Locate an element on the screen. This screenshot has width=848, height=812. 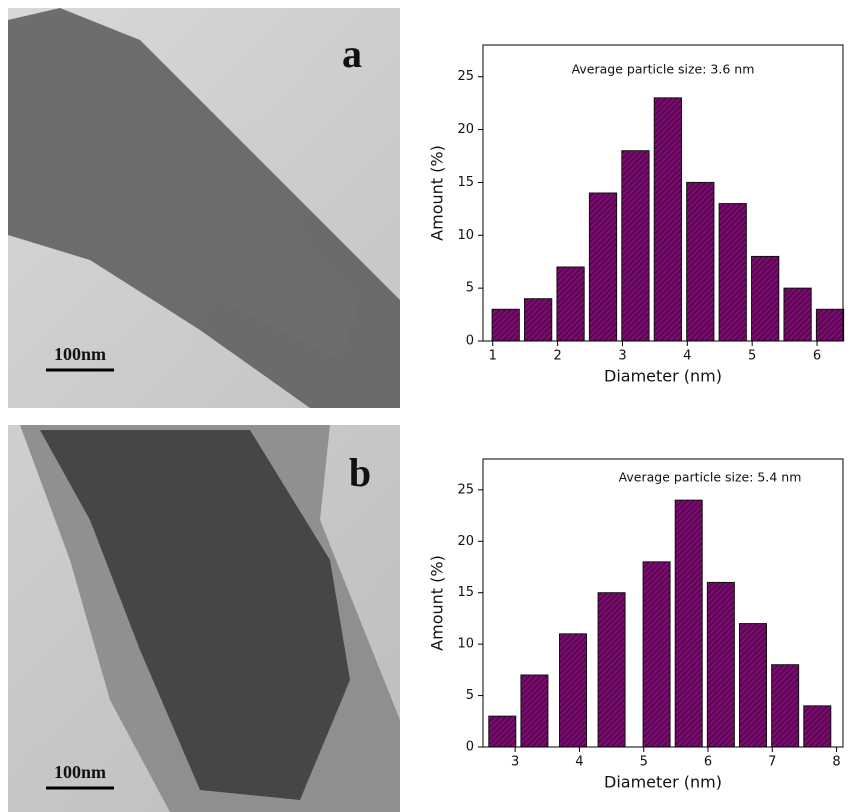
annotation: Average particle size: 5.4 nm is located at coordinates (710, 477).